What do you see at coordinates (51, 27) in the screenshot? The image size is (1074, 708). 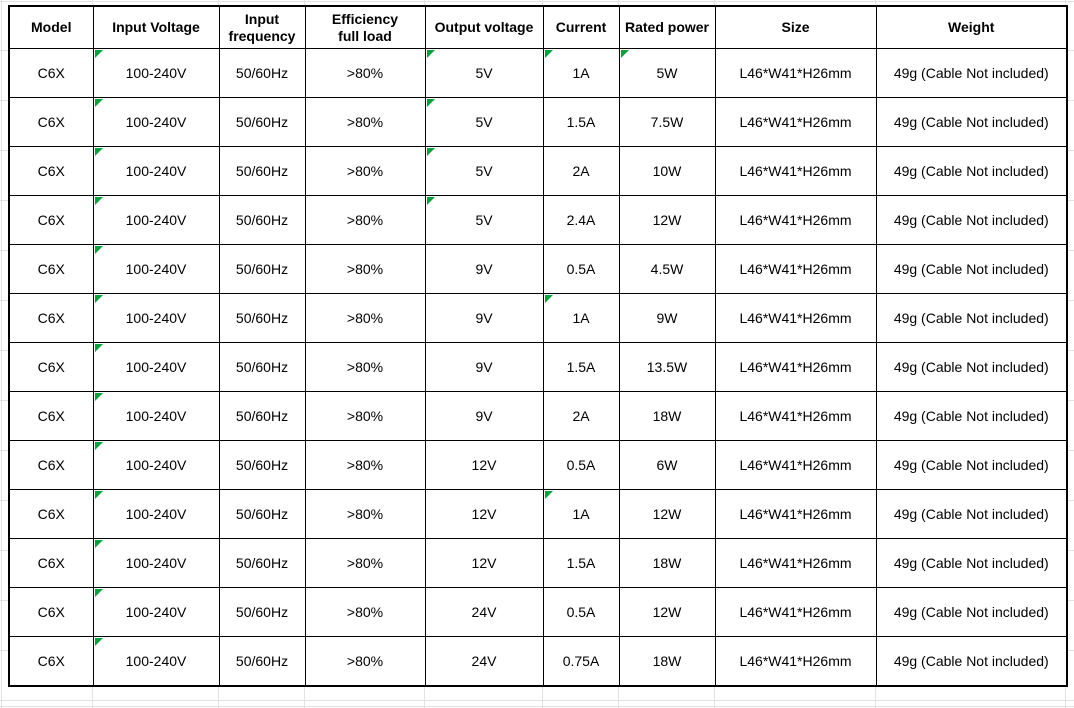 I see `column-header-model: Model` at bounding box center [51, 27].